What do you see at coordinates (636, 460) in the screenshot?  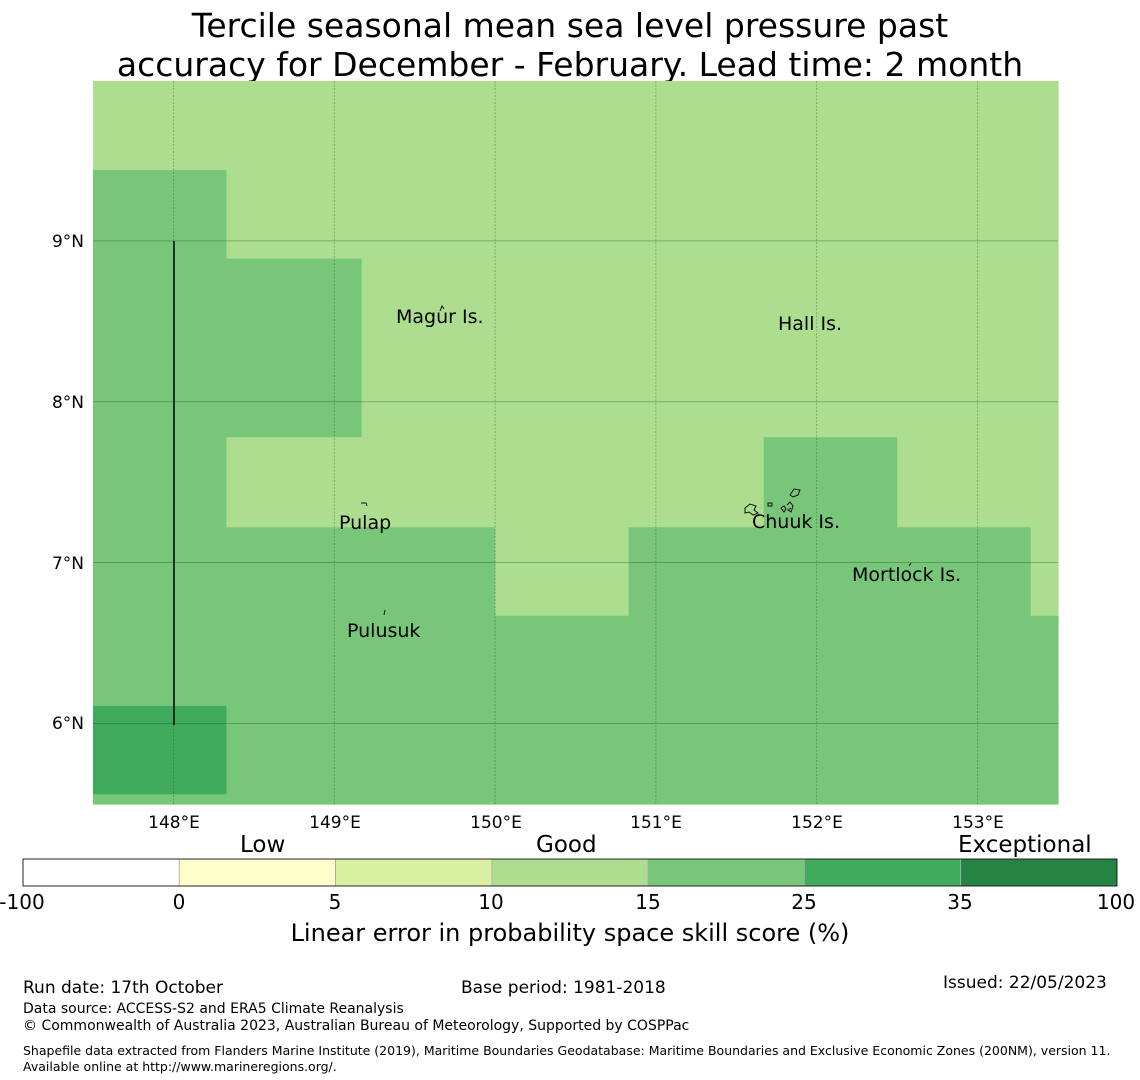 I see `island-outlines` at bounding box center [636, 460].